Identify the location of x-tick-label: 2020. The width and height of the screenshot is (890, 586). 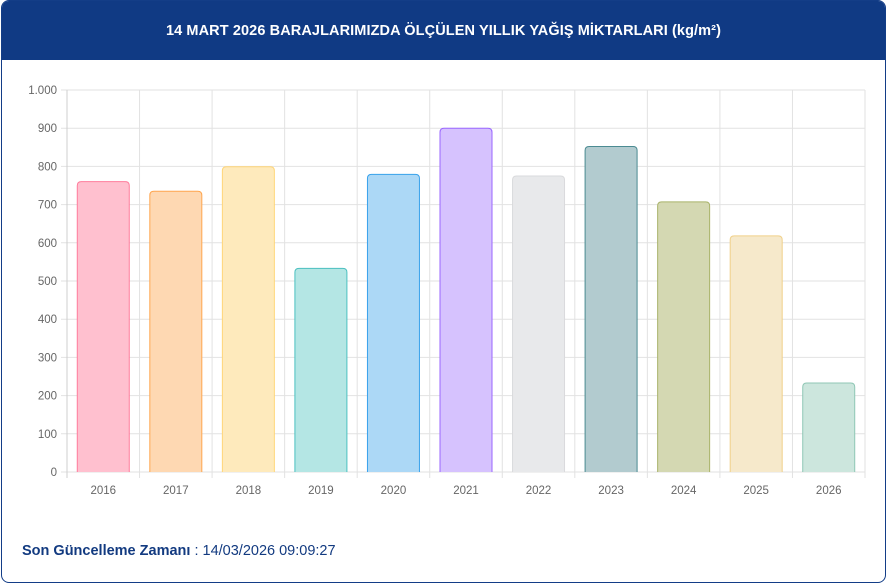
(394, 491).